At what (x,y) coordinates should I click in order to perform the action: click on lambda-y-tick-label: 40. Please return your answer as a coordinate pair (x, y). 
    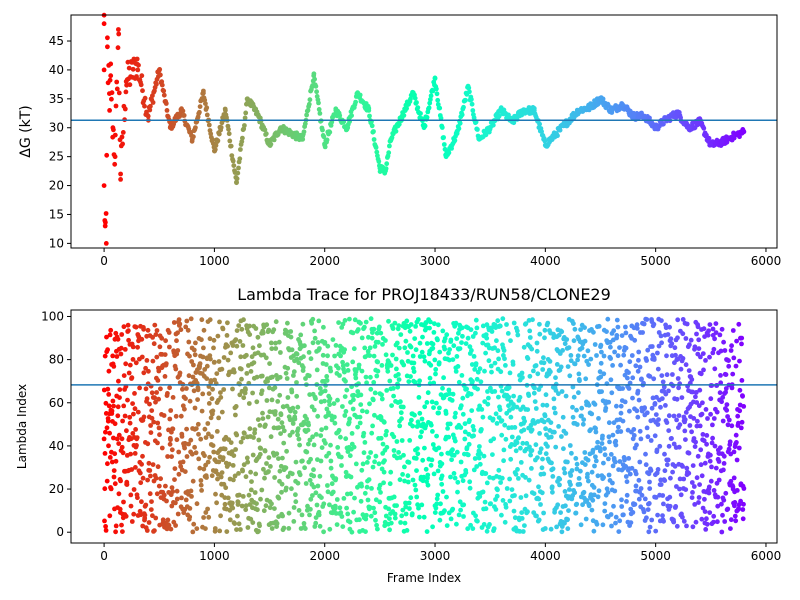
    Looking at the image, I should click on (56, 446).